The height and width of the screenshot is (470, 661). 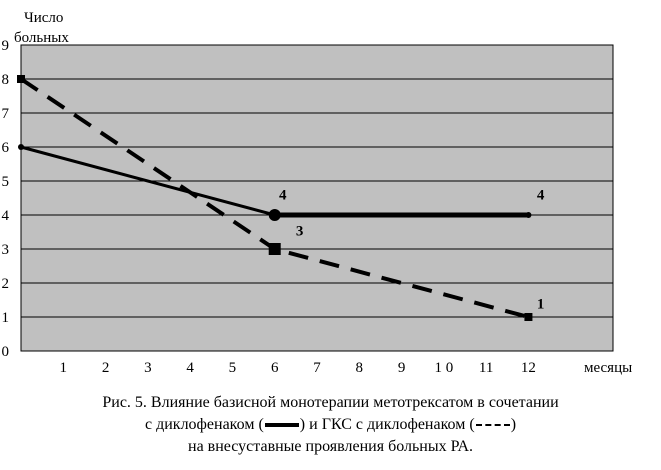 What do you see at coordinates (486, 368) in the screenshot?
I see `x-tick-label: 11` at bounding box center [486, 368].